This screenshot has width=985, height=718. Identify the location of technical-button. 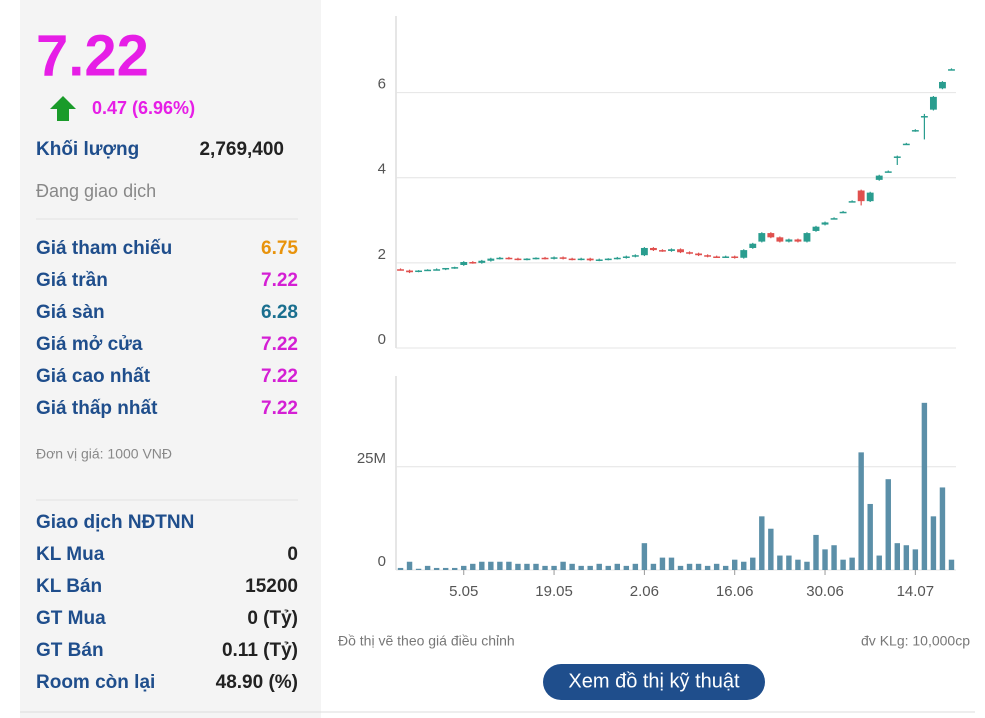
(654, 682).